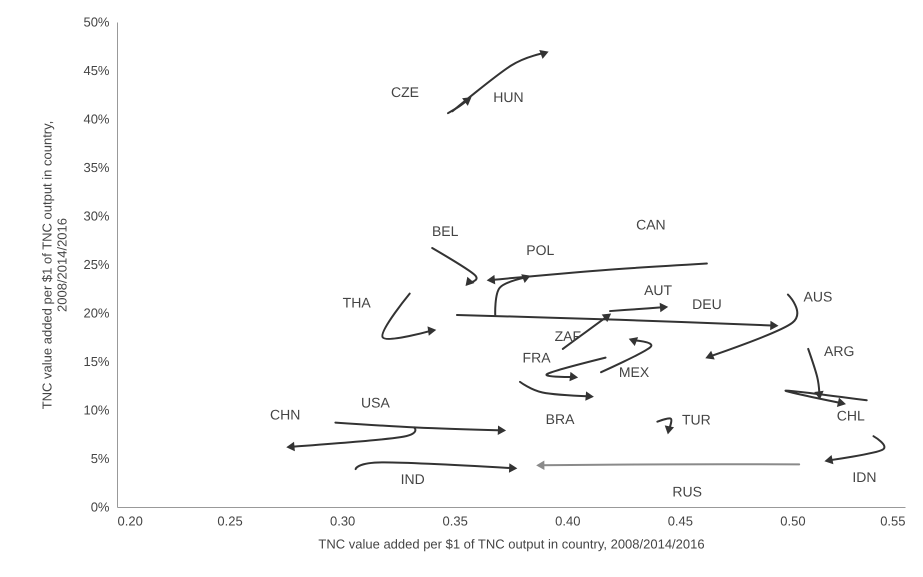  I want to click on series-label: BRA, so click(561, 418).